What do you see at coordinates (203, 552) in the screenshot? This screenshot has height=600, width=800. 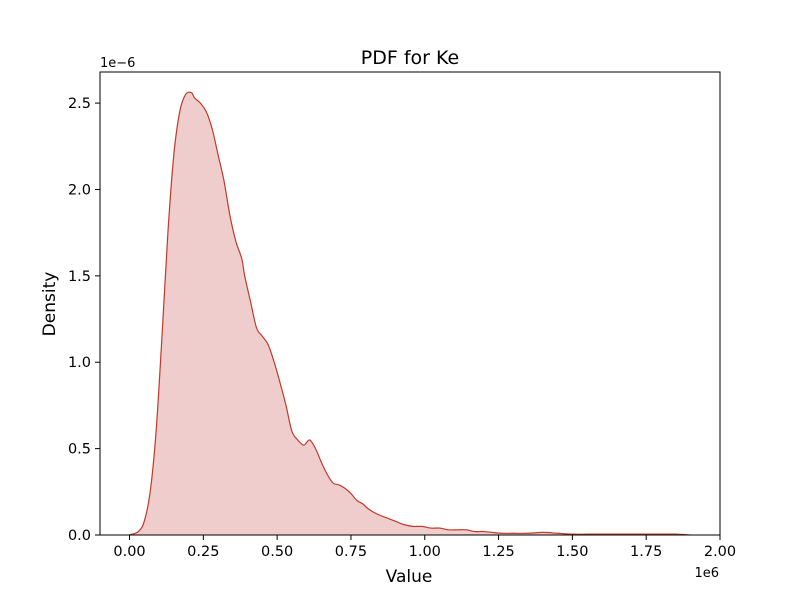 I see `x-tick-label: 0.25` at bounding box center [203, 552].